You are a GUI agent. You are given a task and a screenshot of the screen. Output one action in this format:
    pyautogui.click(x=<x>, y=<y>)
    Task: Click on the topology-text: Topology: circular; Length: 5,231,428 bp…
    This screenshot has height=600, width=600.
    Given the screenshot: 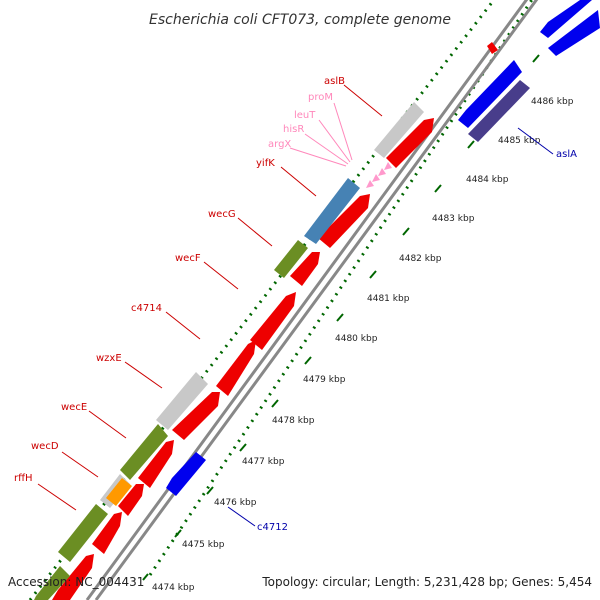 What is the action you would take?
    pyautogui.click(x=426, y=582)
    